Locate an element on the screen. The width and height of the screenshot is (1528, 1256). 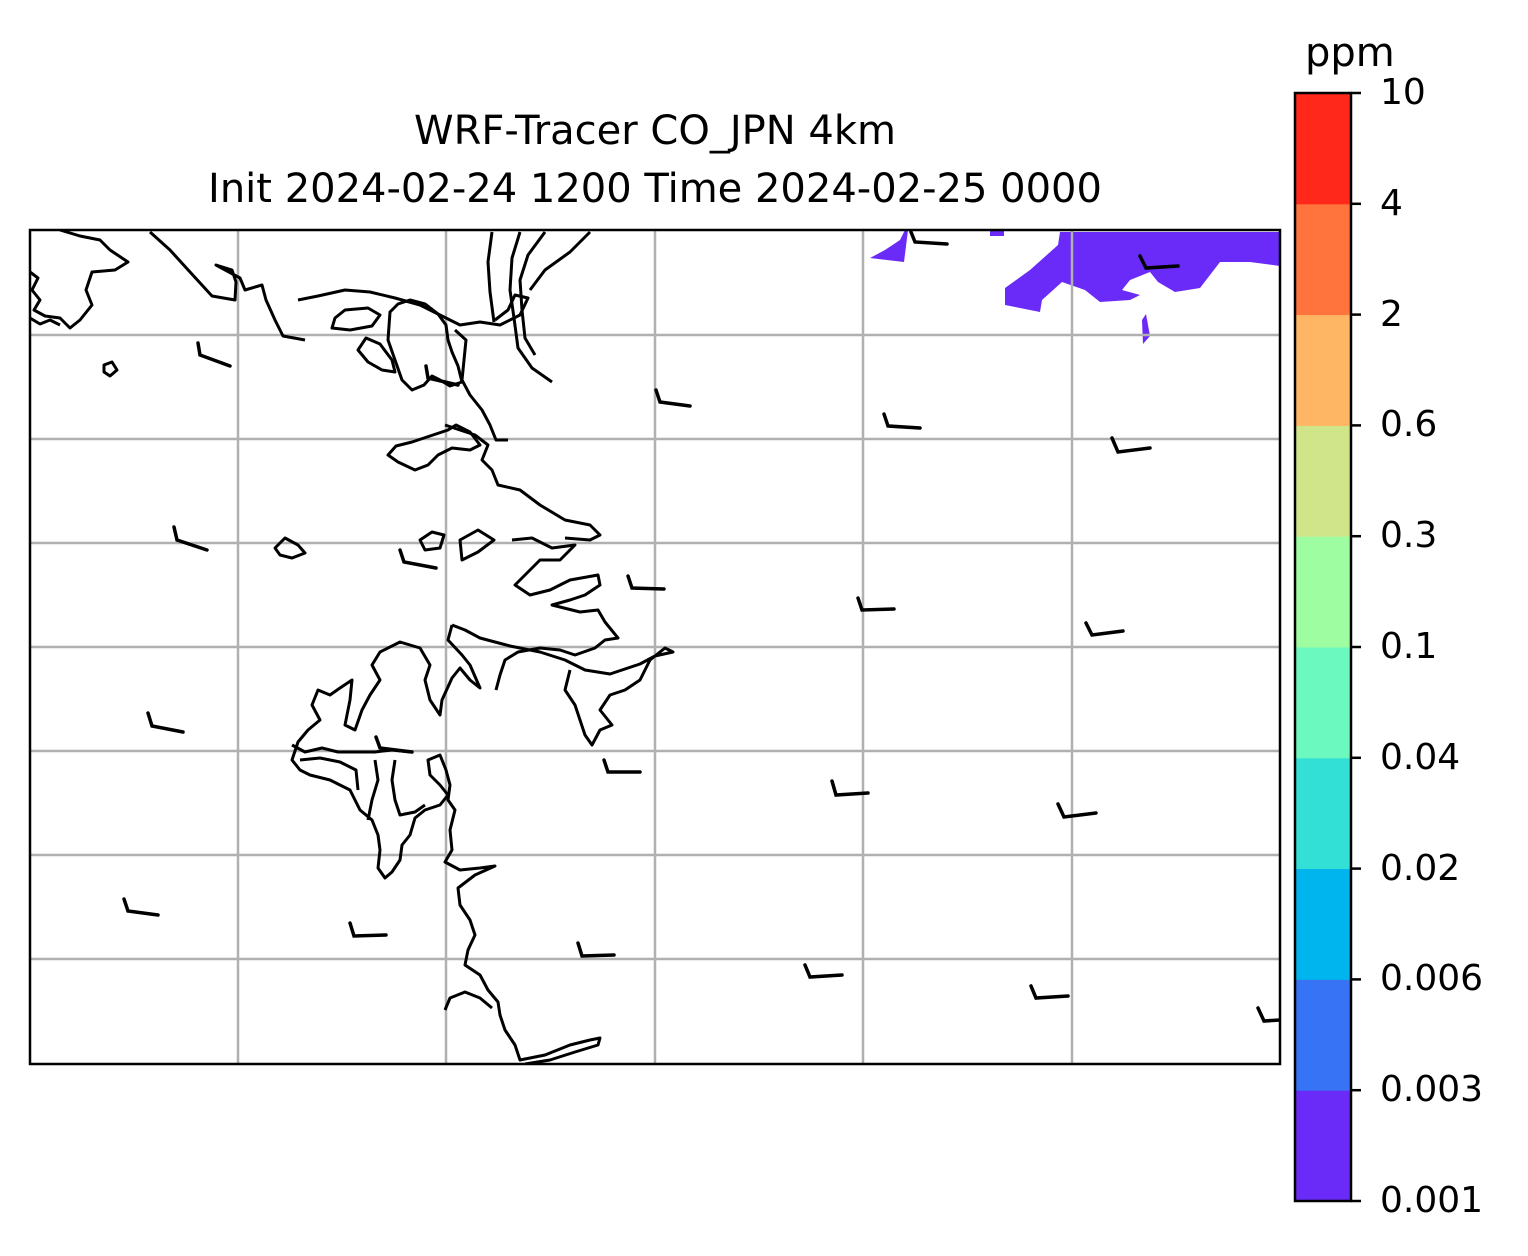
colorbar-unit-label: ppm is located at coordinates (1350, 53).